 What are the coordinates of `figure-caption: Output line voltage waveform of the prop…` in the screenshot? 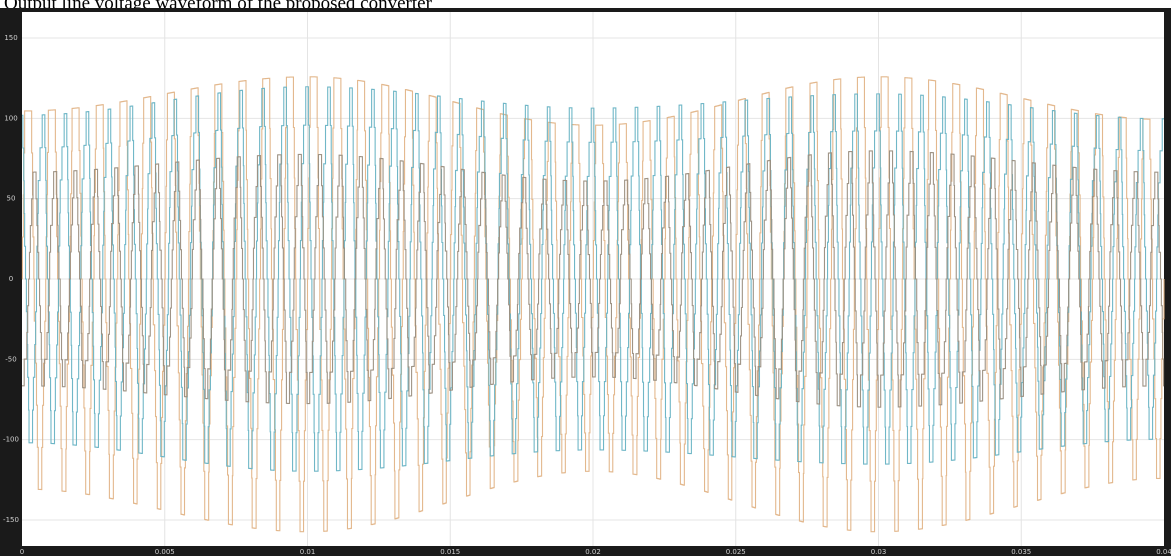 It's located at (244, 4).